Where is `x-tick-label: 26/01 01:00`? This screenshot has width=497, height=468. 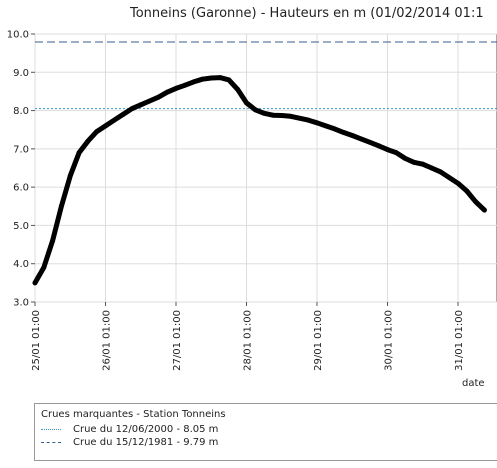 x-tick-label: 26/01 01:00 is located at coordinates (107, 340).